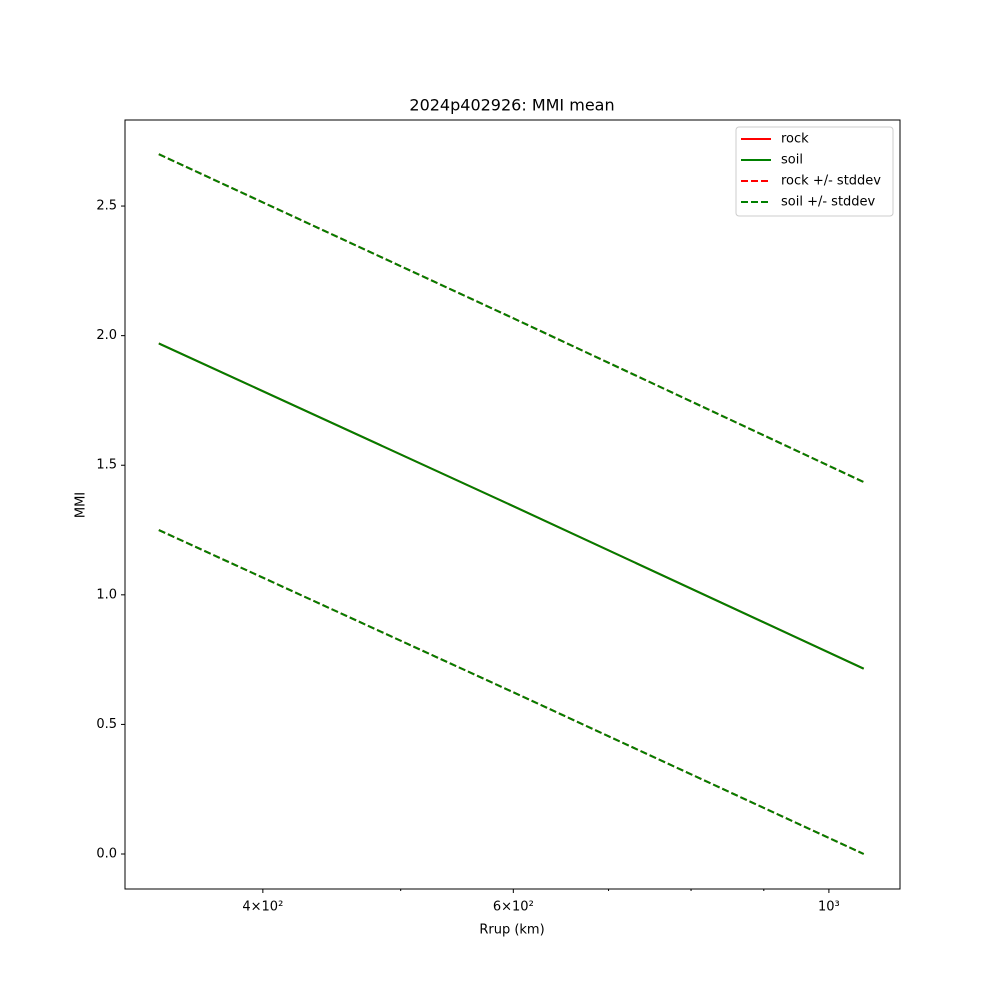 This screenshot has width=1000, height=1000. I want to click on y-axis-label: MMI, so click(81, 505).